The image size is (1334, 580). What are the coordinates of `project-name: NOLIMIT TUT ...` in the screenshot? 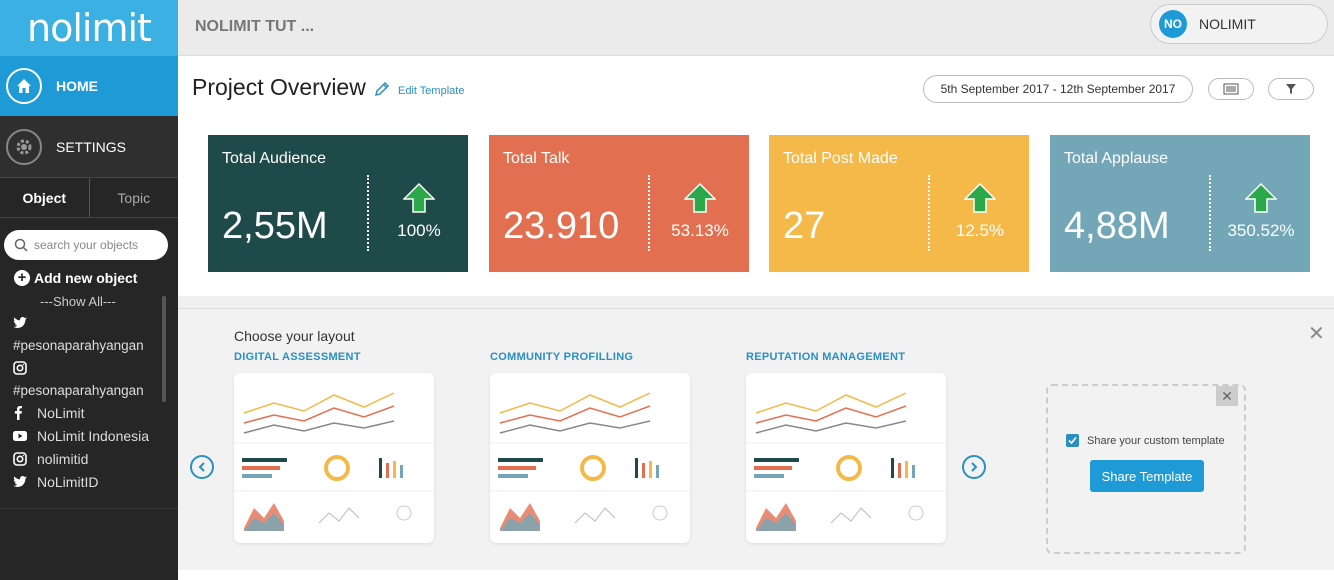 It's located at (255, 26).